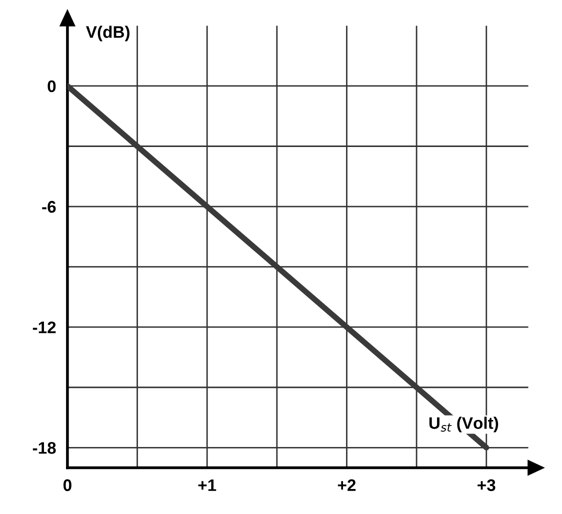  Describe the element at coordinates (207, 485) in the screenshot. I see `x-tick-label: +1` at that location.